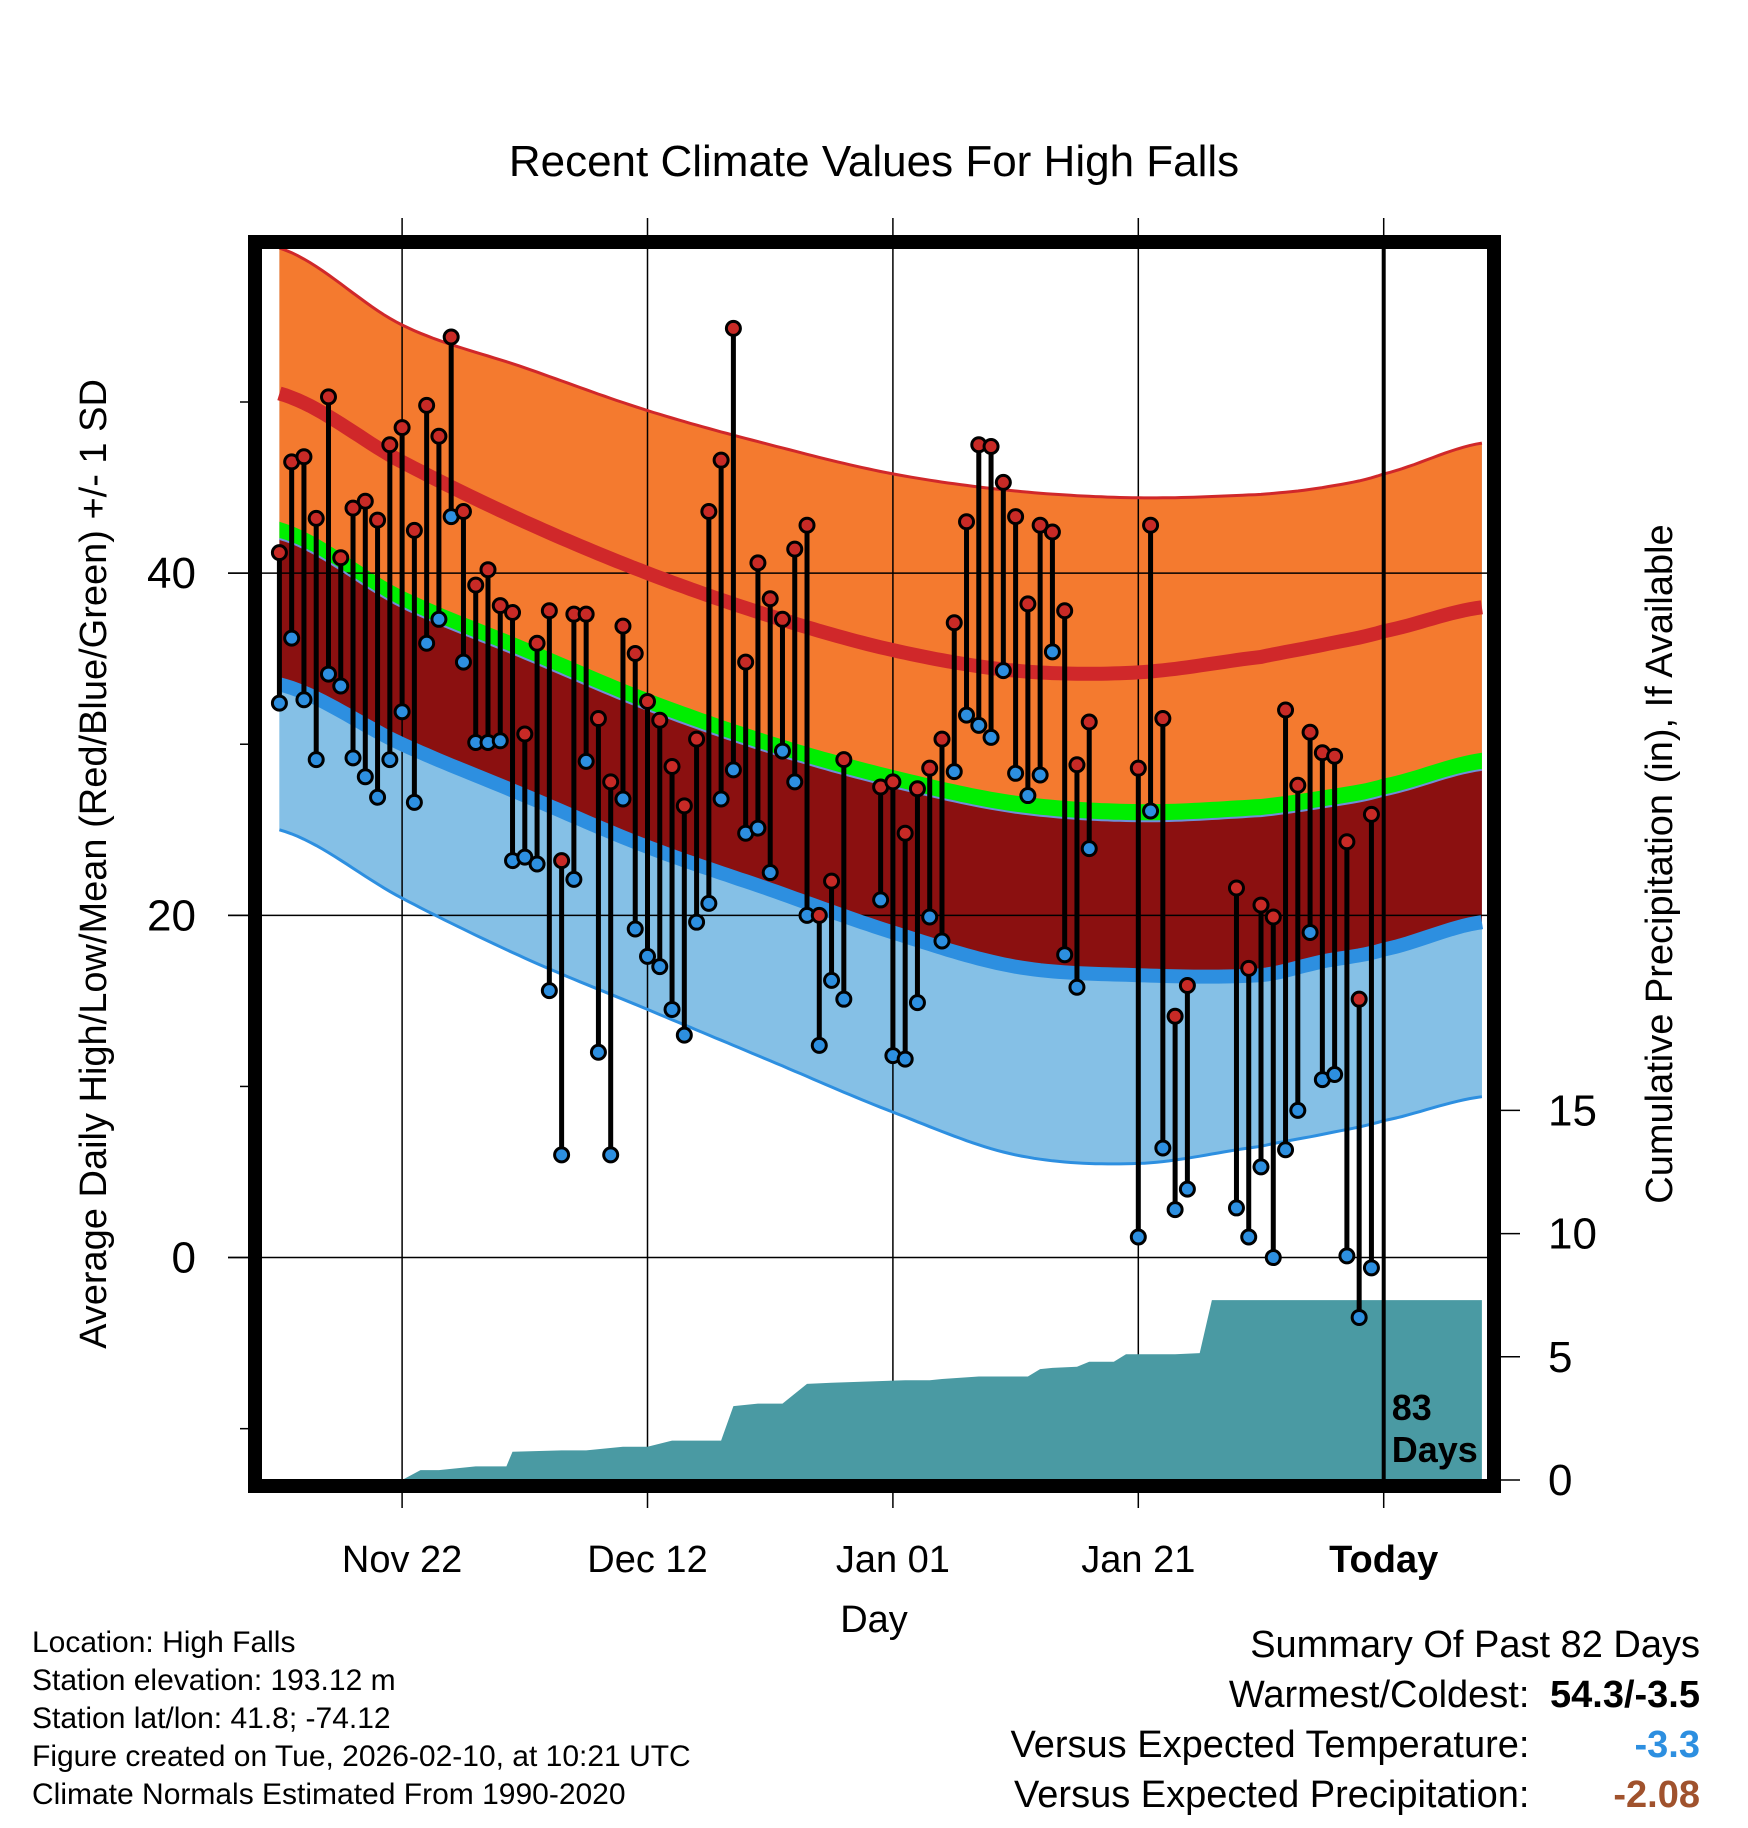  Describe the element at coordinates (880, 997) in the screenshot. I see `low-lower-sd-line` at that location.